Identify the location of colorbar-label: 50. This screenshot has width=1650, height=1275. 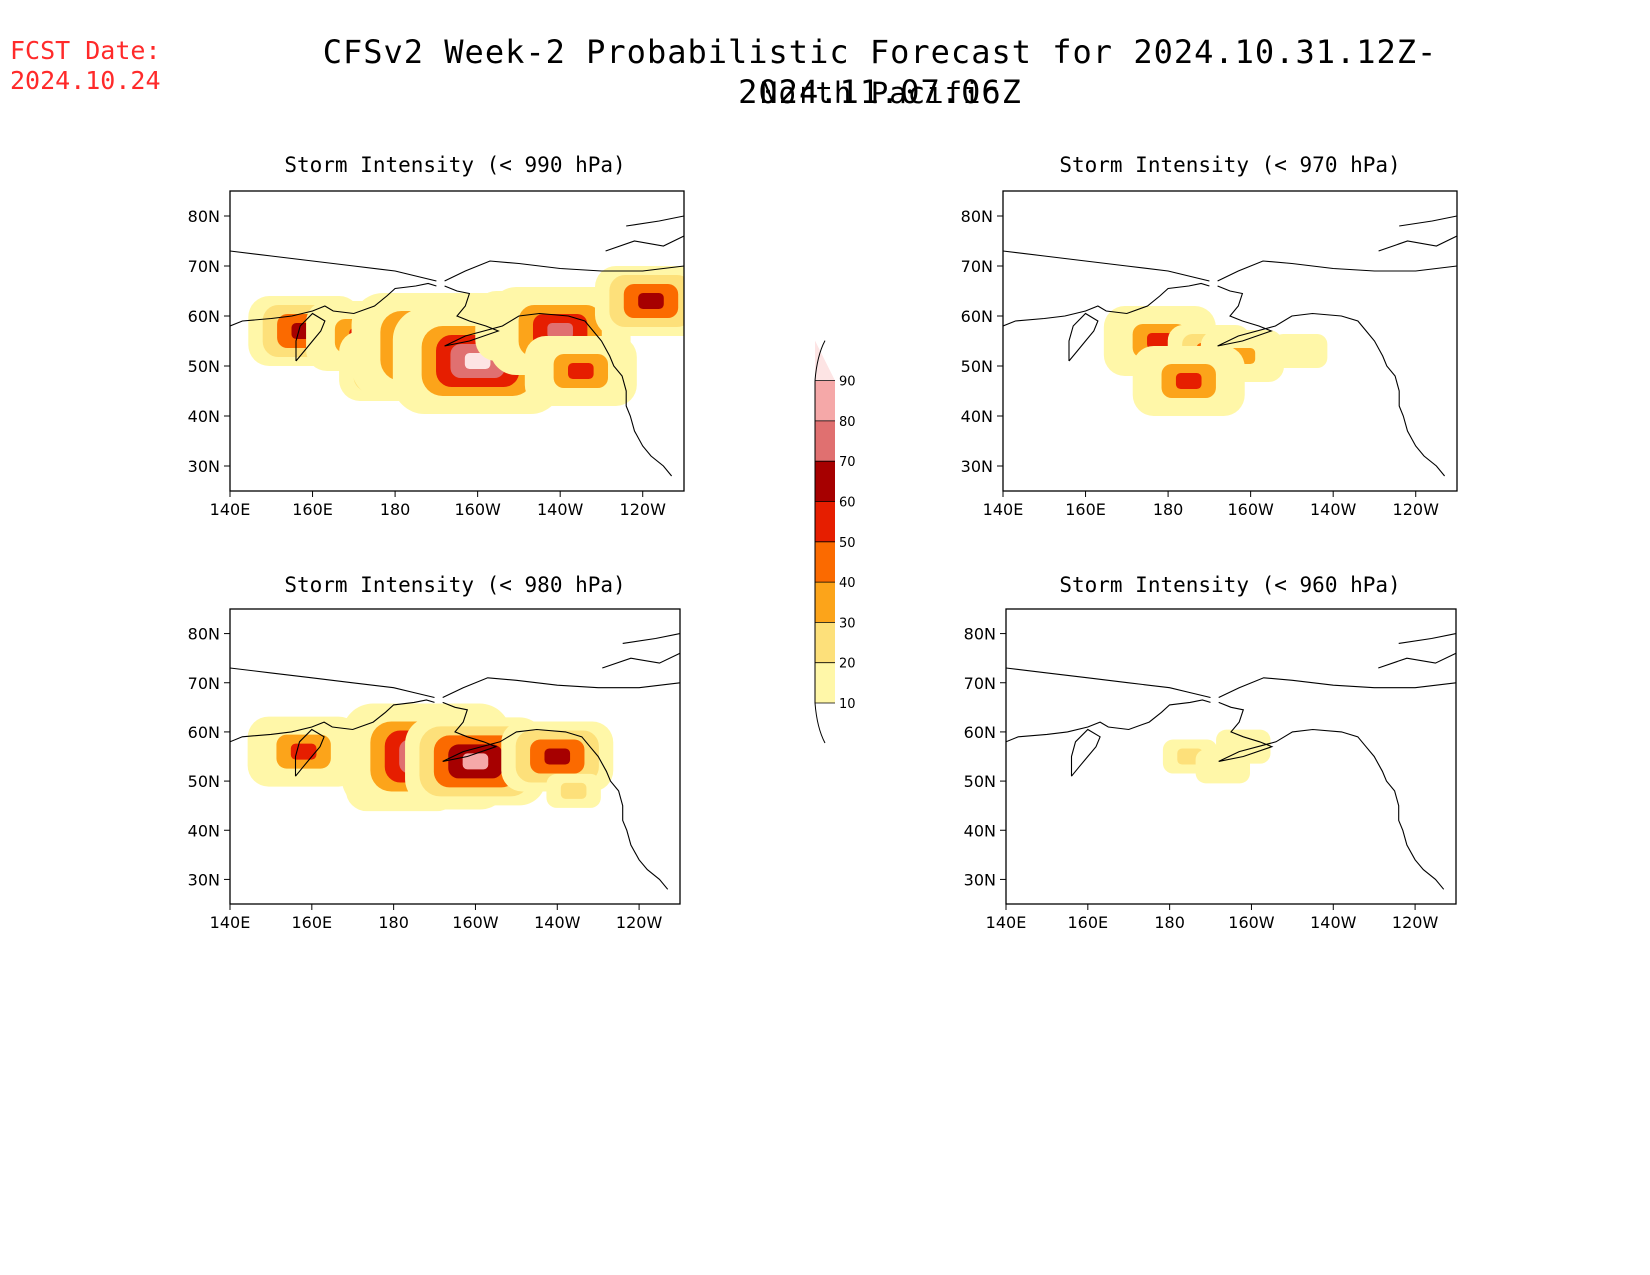
(847, 543).